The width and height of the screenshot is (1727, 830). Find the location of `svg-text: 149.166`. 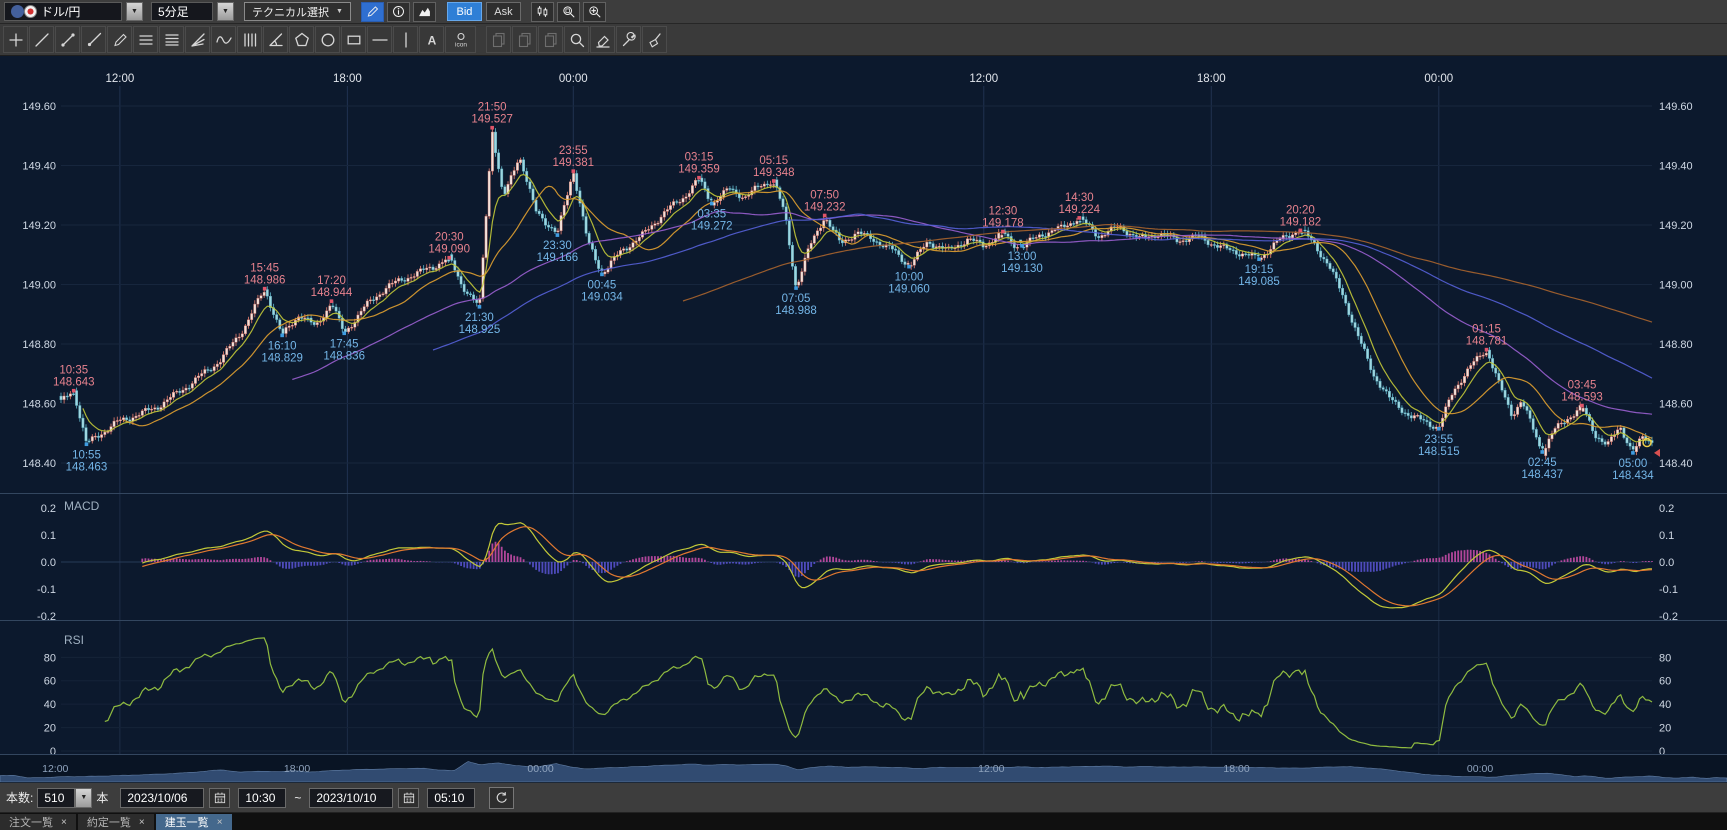

svg-text: 149.166 is located at coordinates (558, 258).